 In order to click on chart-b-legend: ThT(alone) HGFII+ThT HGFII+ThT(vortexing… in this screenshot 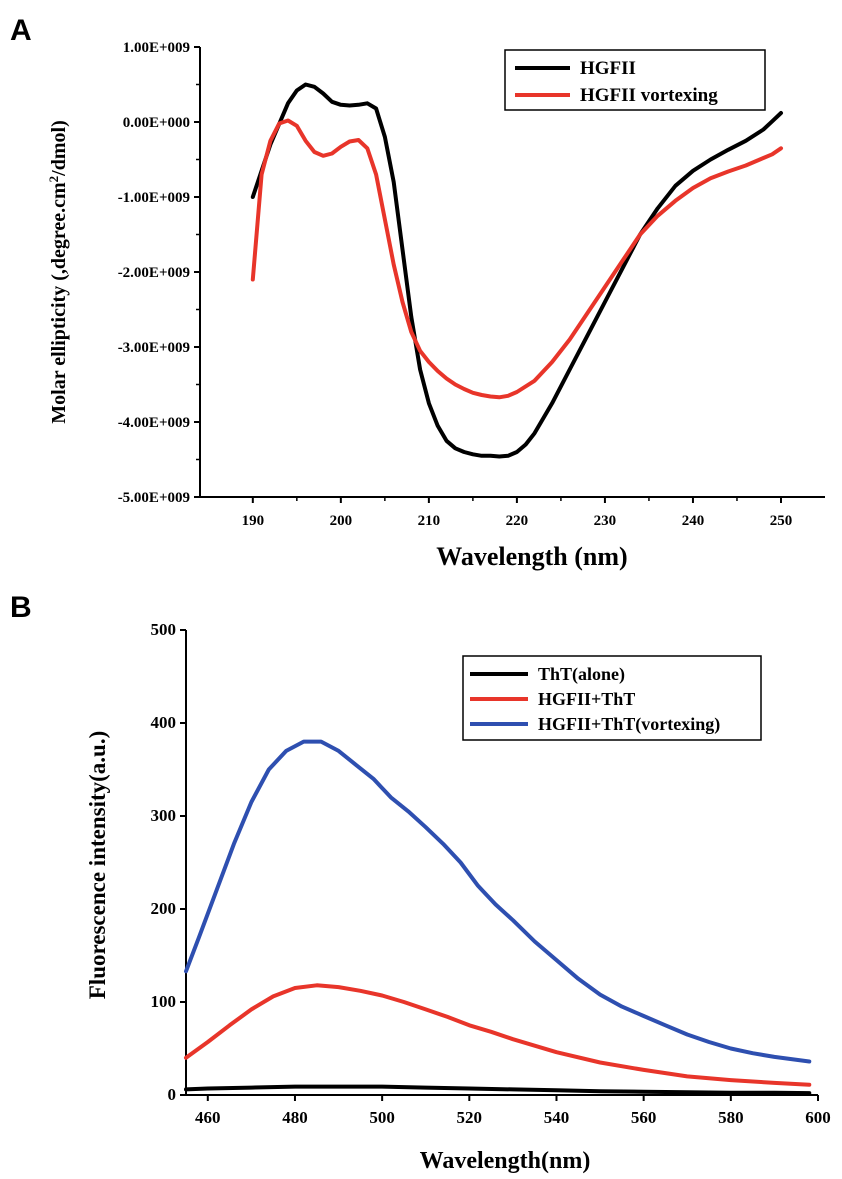, I will do `click(612, 698)`.